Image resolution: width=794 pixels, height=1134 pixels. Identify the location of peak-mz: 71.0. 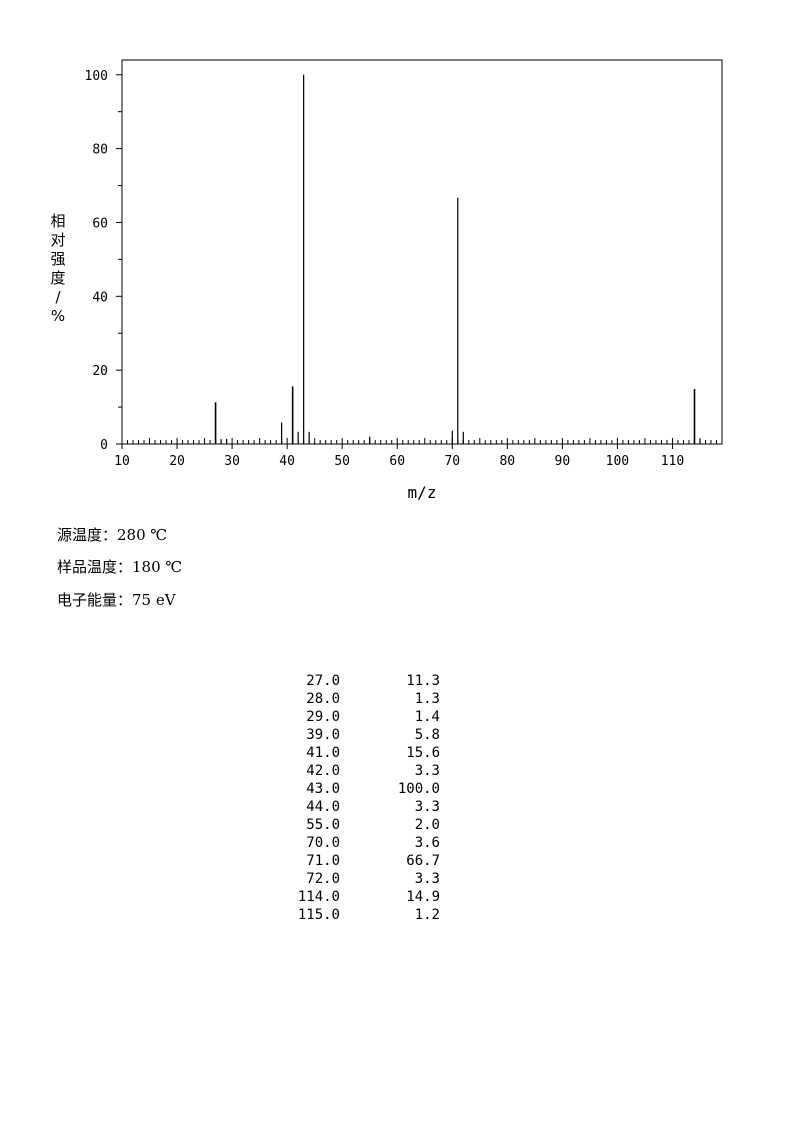
(323, 861).